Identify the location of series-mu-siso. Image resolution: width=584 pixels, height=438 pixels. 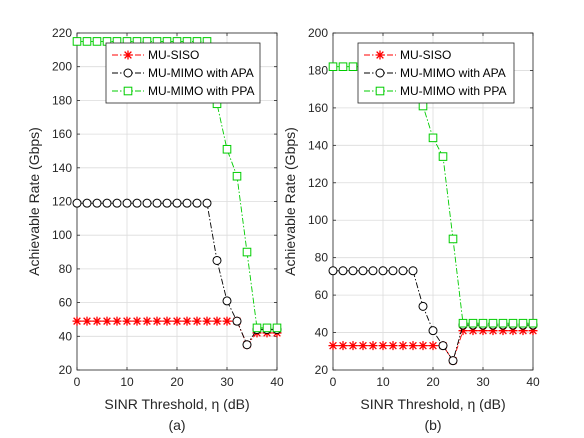
(433, 346).